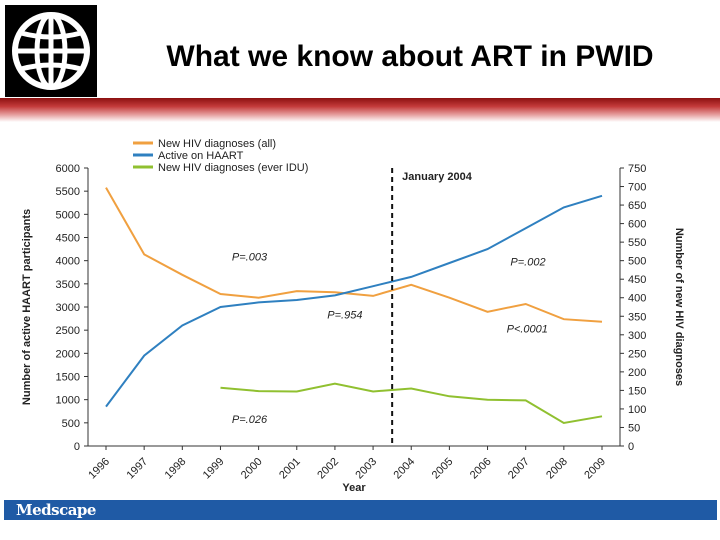 The height and width of the screenshot is (540, 720). Describe the element at coordinates (443, 469) in the screenshot. I see `x-tick-label: 2005` at that location.